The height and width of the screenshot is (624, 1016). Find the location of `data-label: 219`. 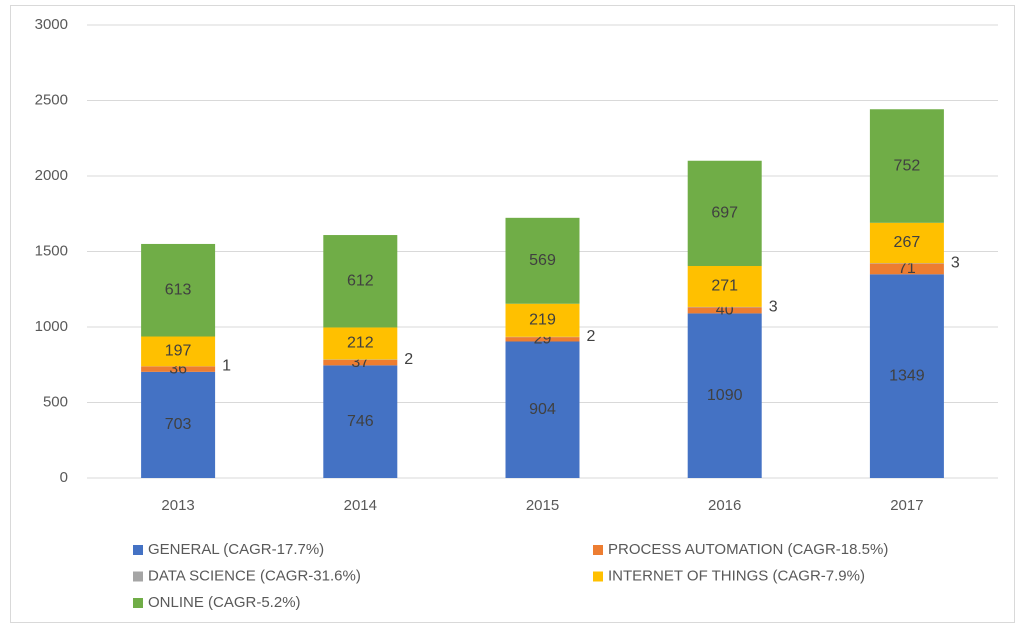

data-label: 219 is located at coordinates (542, 319).